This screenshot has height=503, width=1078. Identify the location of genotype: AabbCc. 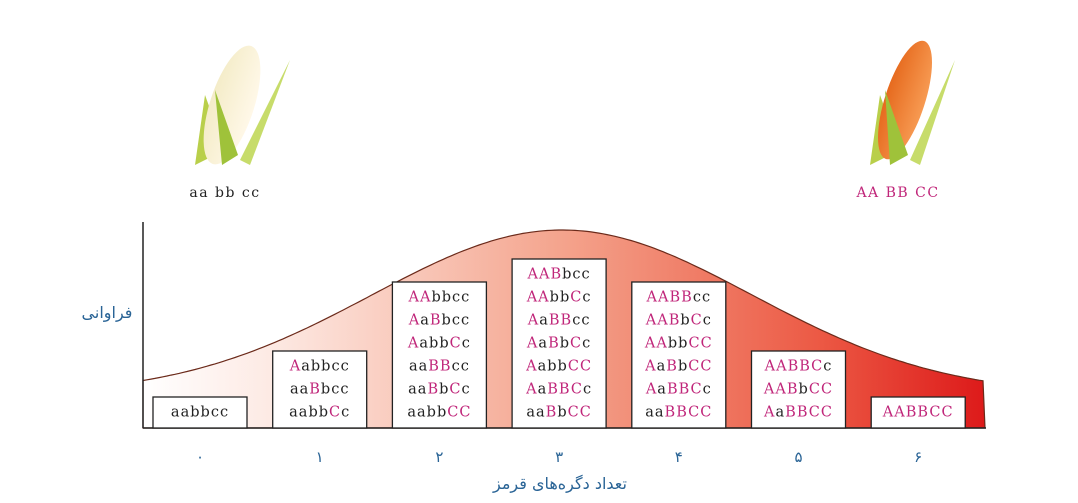
(439, 344).